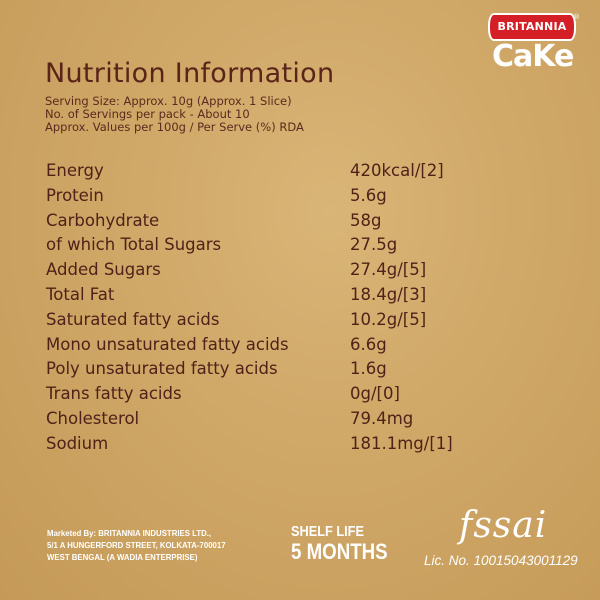 This screenshot has width=600, height=600. I want to click on nutrient-row: Mono unsaturated fatty acids 6.6g, so click(276, 347).